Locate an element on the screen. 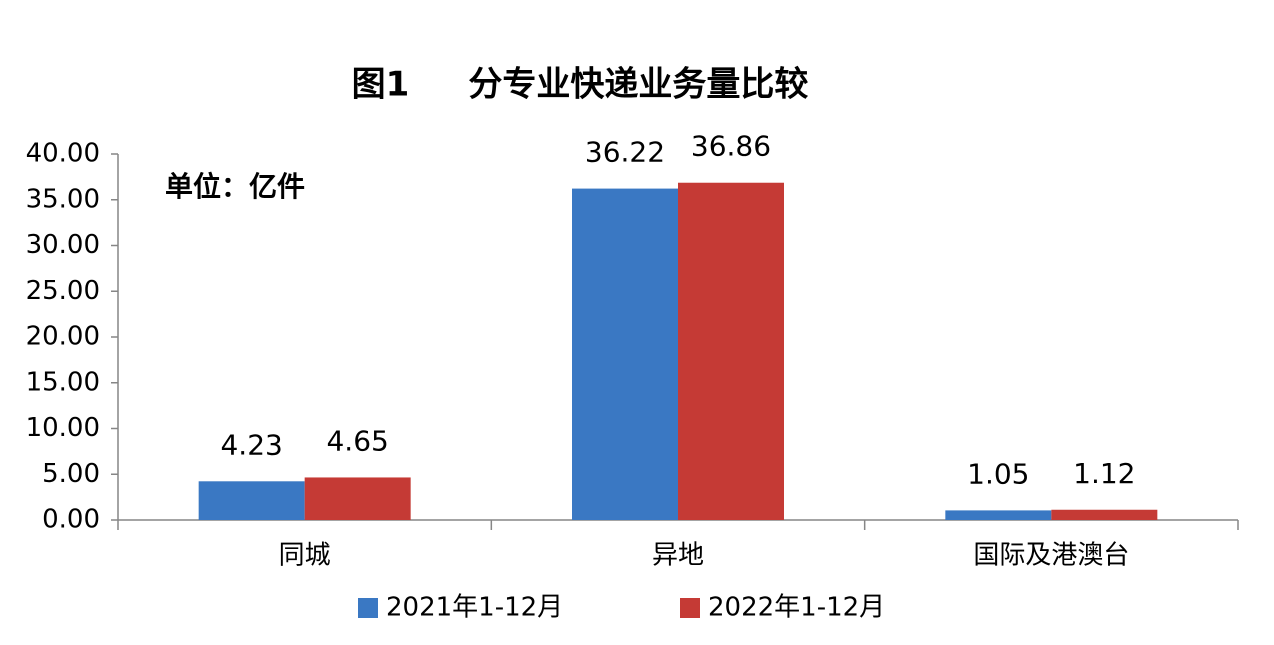 Image resolution: width=1274 pixels, height=645 pixels. y-tick-label: 5.00 is located at coordinates (71, 474).